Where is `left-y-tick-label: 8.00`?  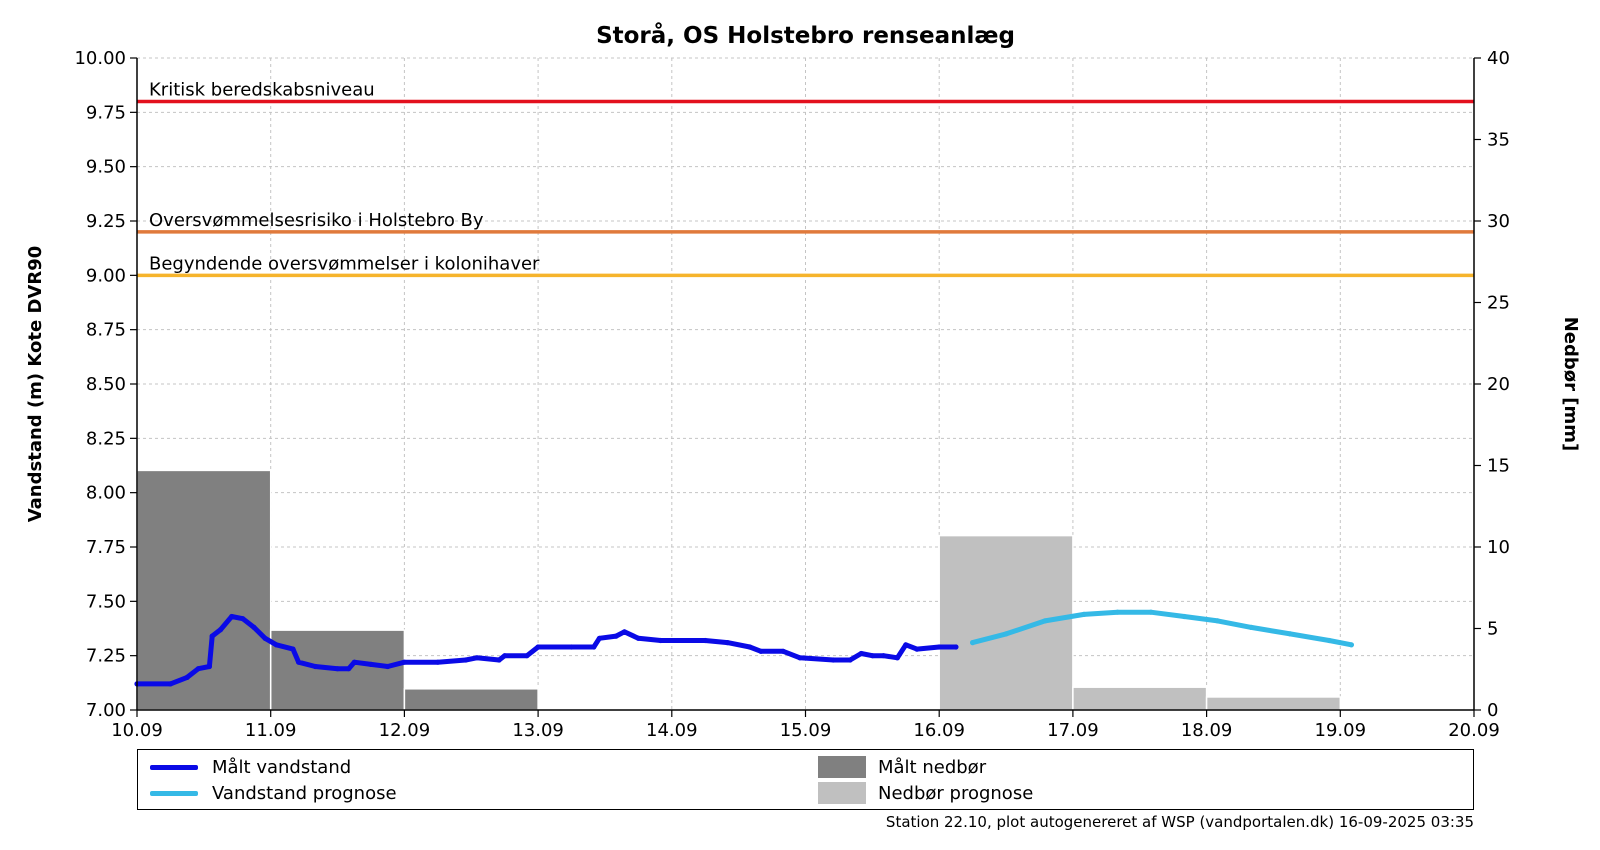
left-y-tick-label: 8.00 is located at coordinates (106, 493).